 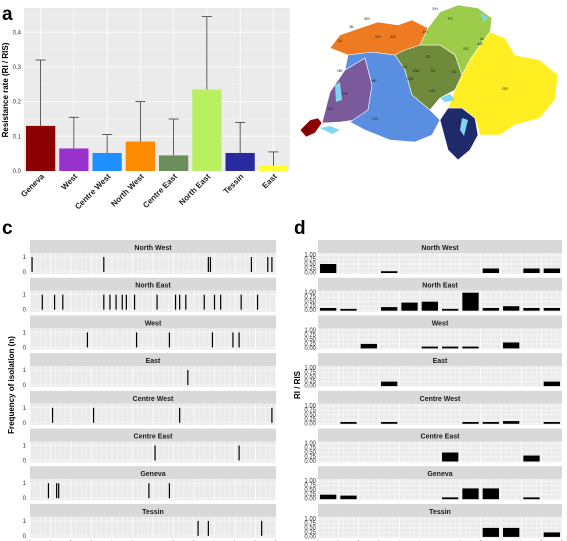 I want to click on canton-label: BL, so click(x=353, y=26).